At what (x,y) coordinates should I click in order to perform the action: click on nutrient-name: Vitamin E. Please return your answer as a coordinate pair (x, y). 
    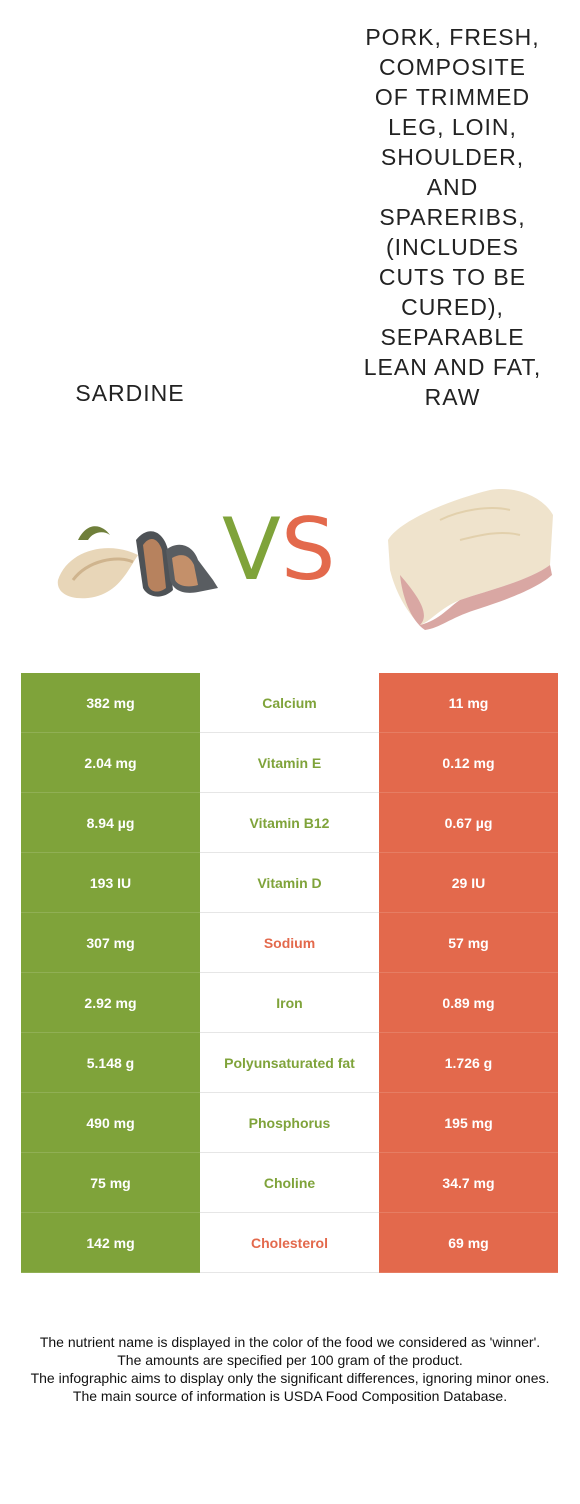
    Looking at the image, I should click on (289, 763).